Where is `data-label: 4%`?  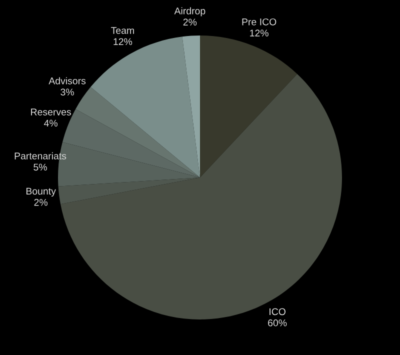
data-label: 4% is located at coordinates (51, 123).